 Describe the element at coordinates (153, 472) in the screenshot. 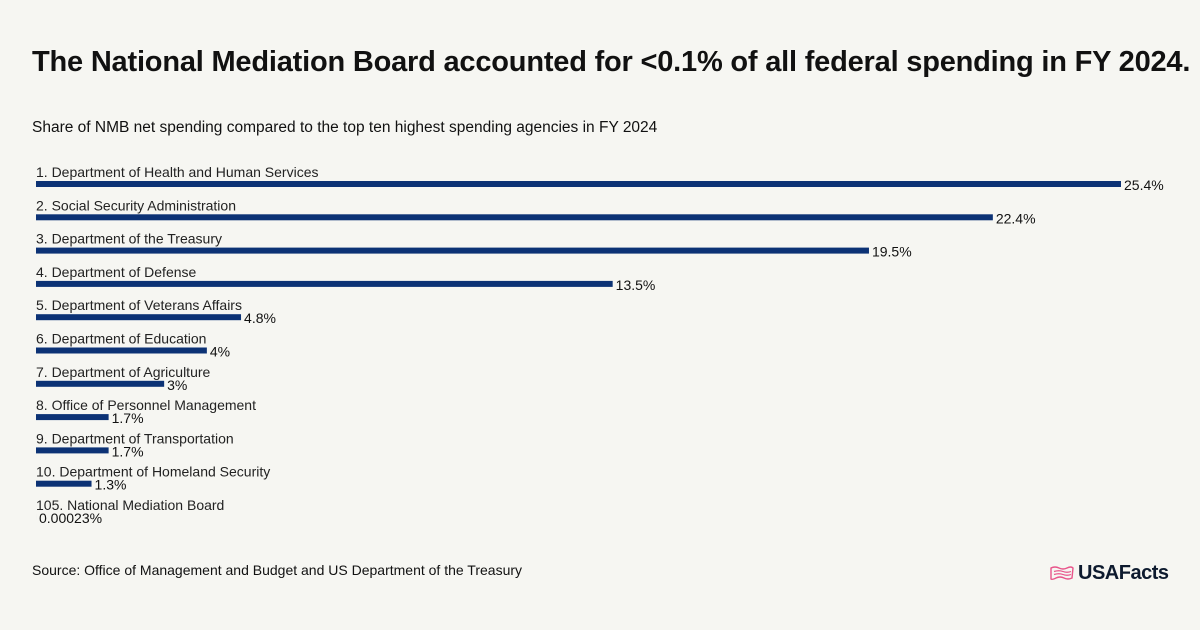

I see `category-label: 10. Department of Homeland Security` at that location.